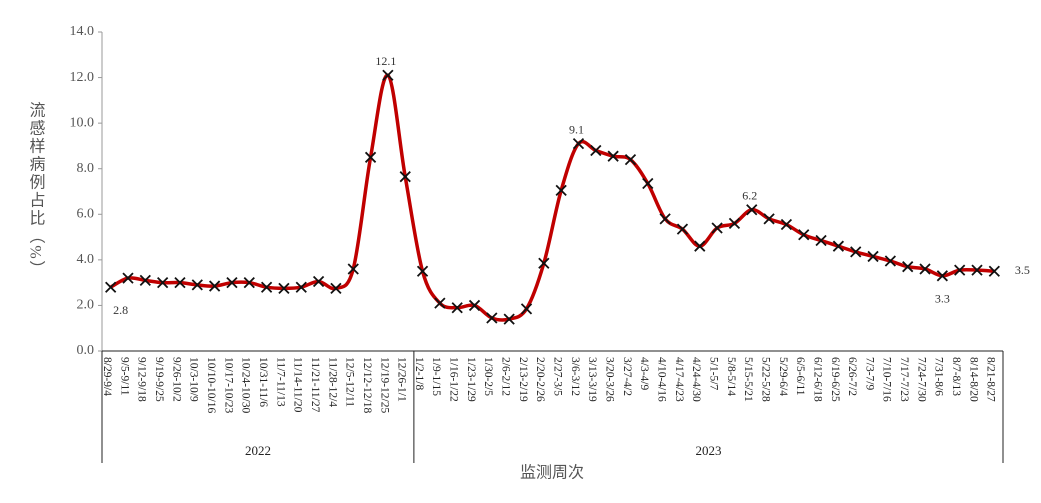  Describe the element at coordinates (367, 385) in the screenshot. I see `x-tick-label: 12/12-12/18` at that location.